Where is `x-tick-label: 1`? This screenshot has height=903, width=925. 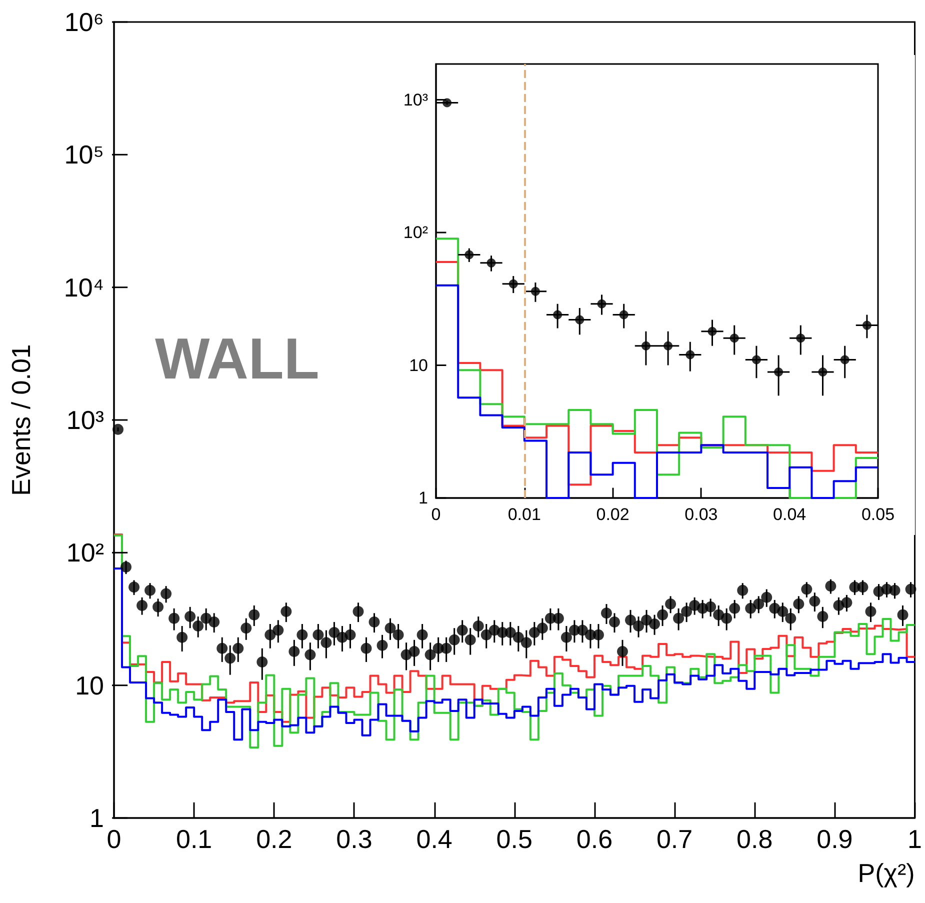 x-tick-label: 1 is located at coordinates (915, 839).